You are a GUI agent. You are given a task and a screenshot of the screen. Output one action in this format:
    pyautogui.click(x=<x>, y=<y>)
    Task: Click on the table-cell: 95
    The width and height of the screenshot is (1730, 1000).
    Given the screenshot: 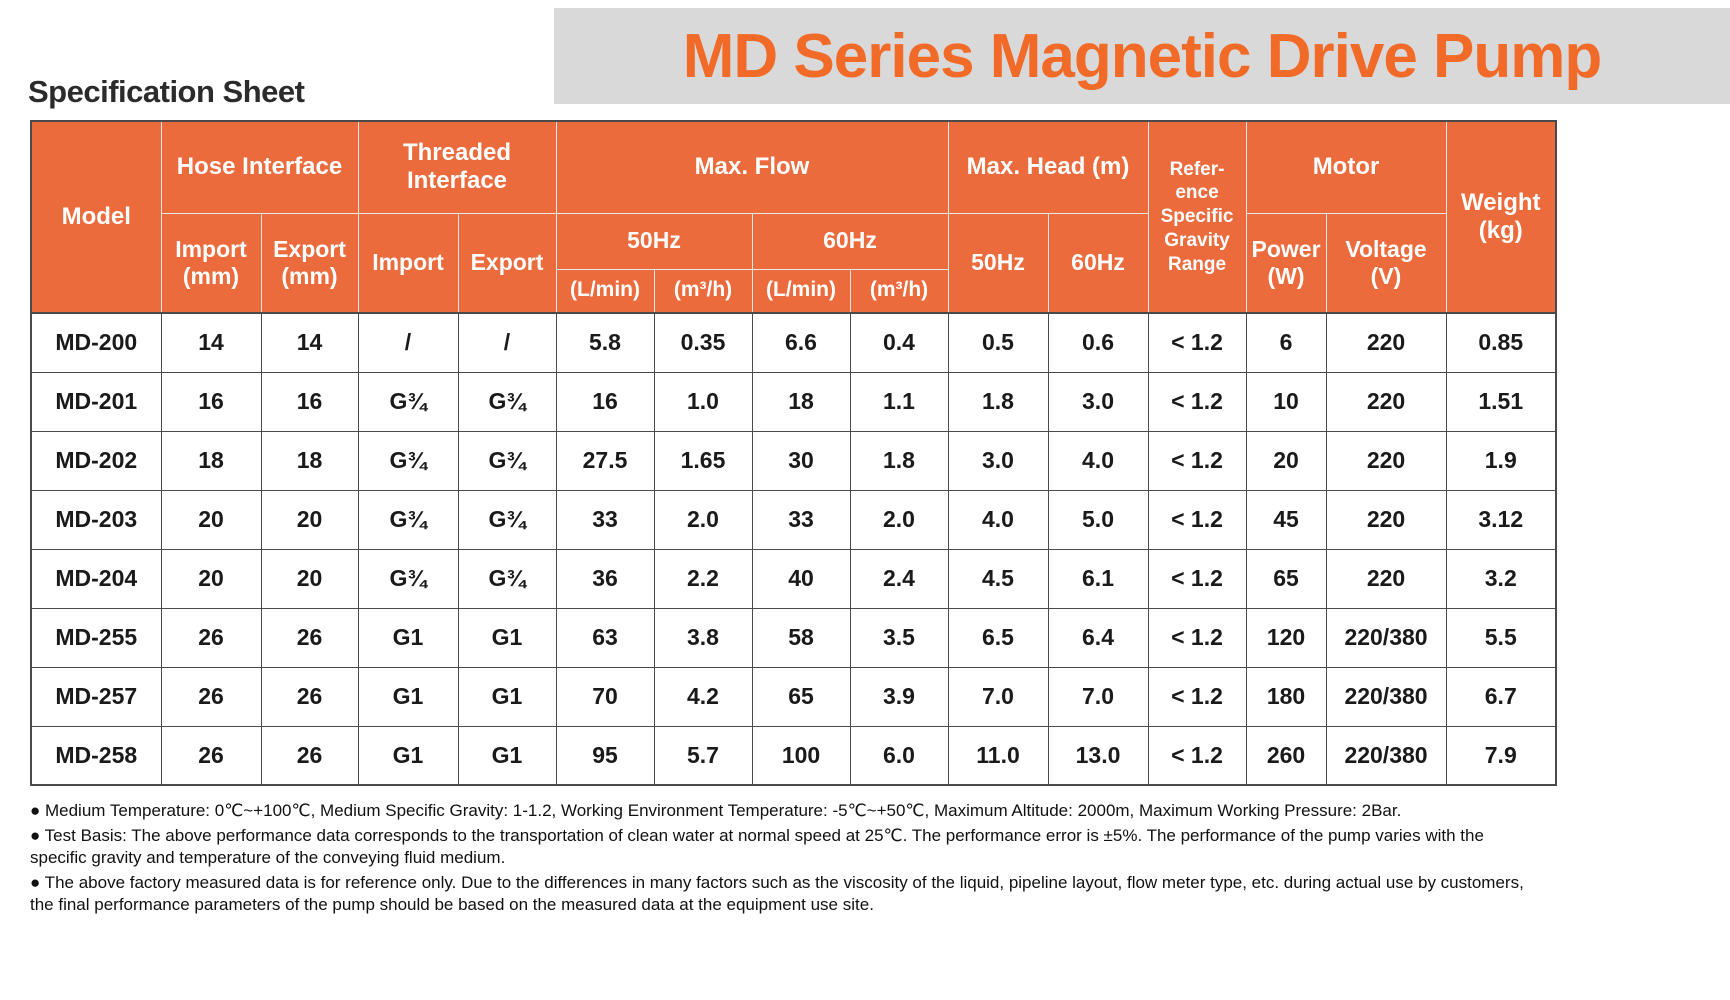 What is the action you would take?
    pyautogui.click(x=605, y=755)
    